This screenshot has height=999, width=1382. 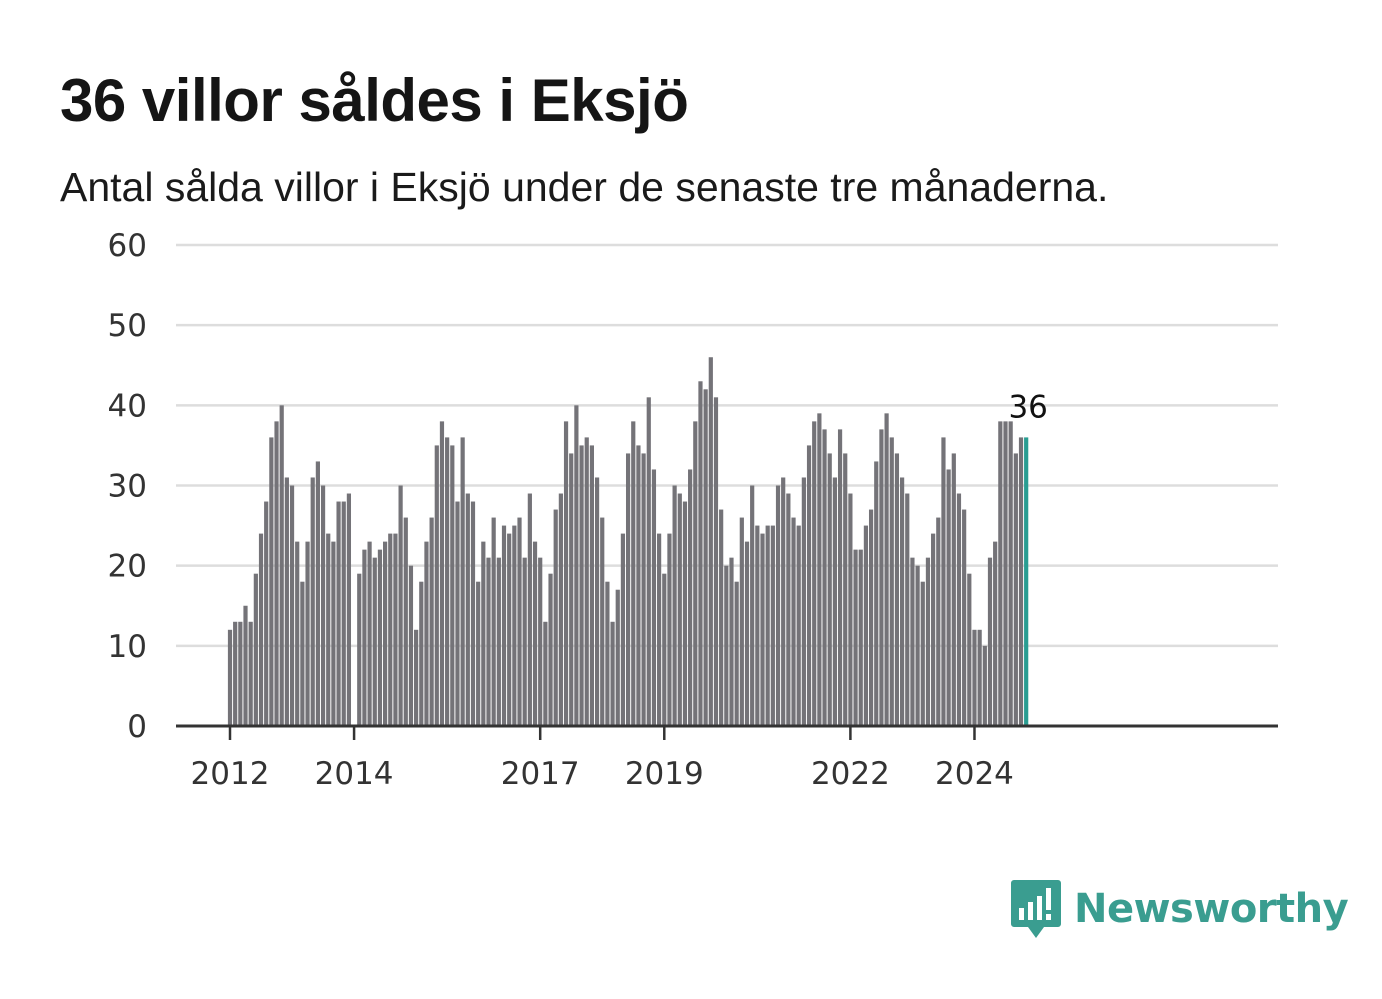 I want to click on x-tick-label: 2024, so click(x=974, y=774).